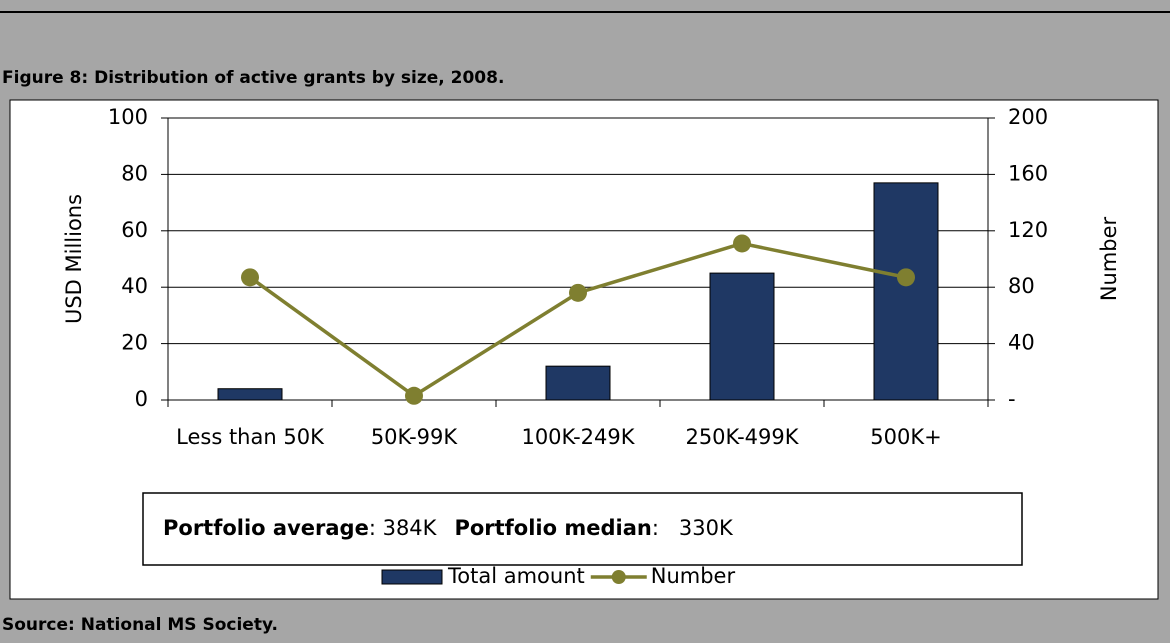 This screenshot has width=1170, height=643. I want to click on x-tick-label: 100K-249K, so click(578, 437).